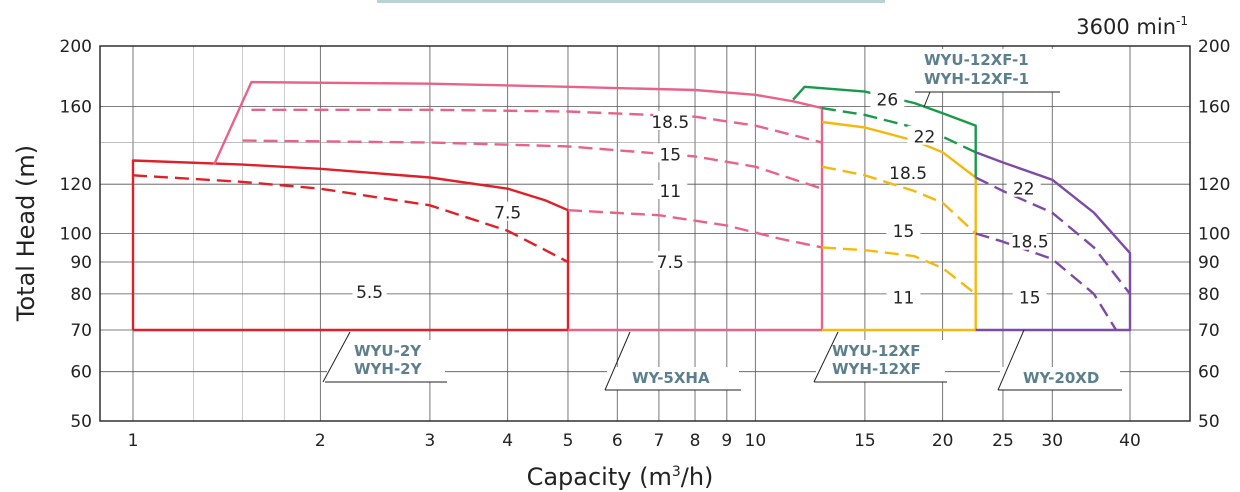  What do you see at coordinates (617, 441) in the screenshot?
I see `x-tick-label: 6` at bounding box center [617, 441].